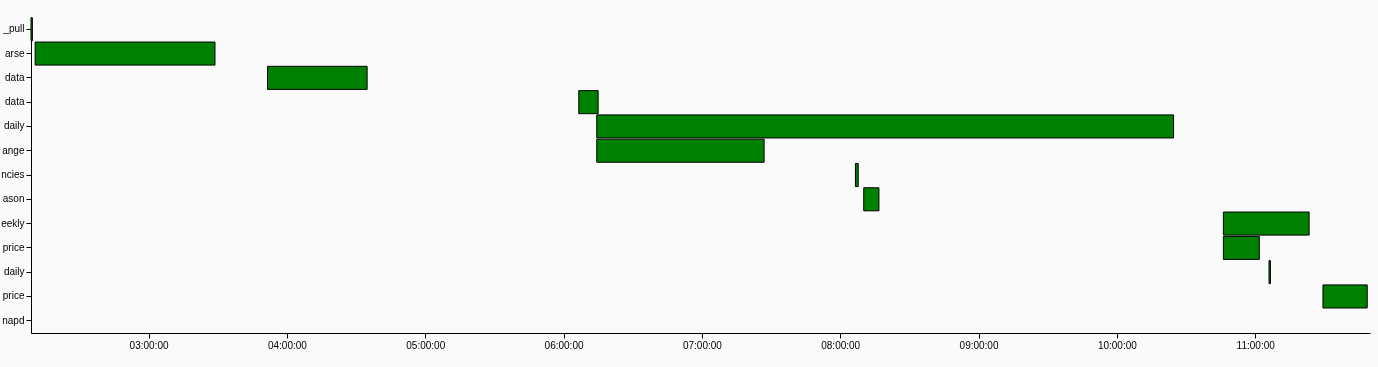  What do you see at coordinates (1256, 345) in the screenshot?
I see `x-tick-label: 11:00:00` at bounding box center [1256, 345].